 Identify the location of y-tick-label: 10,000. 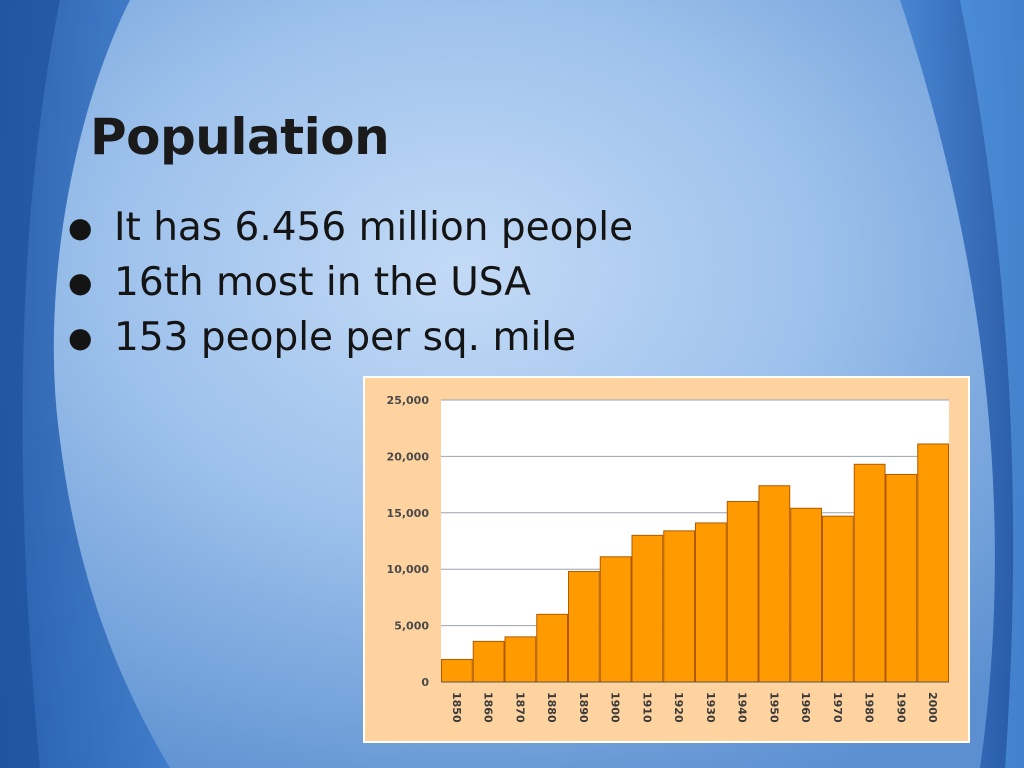
(408, 569).